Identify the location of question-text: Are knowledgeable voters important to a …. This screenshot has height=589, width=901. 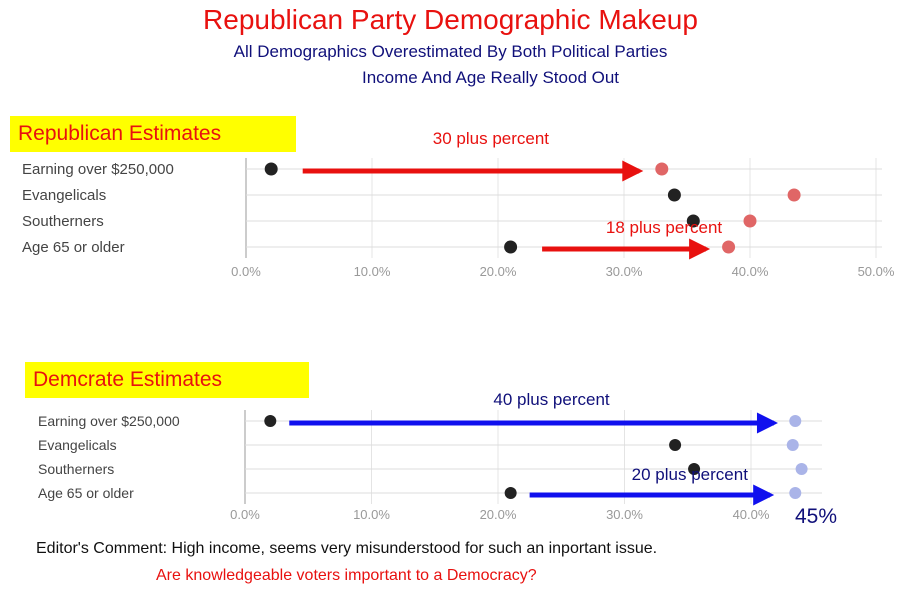
(346, 575).